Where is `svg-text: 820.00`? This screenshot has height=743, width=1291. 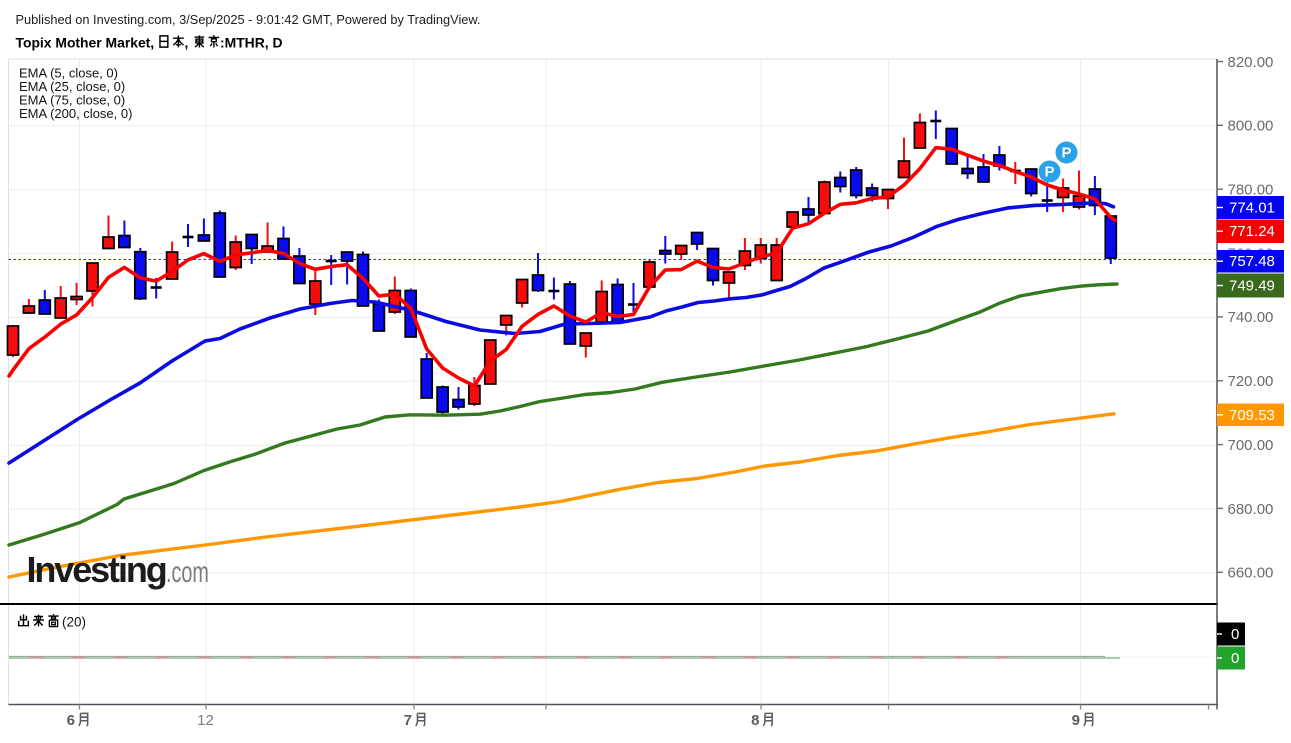 svg-text: 820.00 is located at coordinates (1251, 62).